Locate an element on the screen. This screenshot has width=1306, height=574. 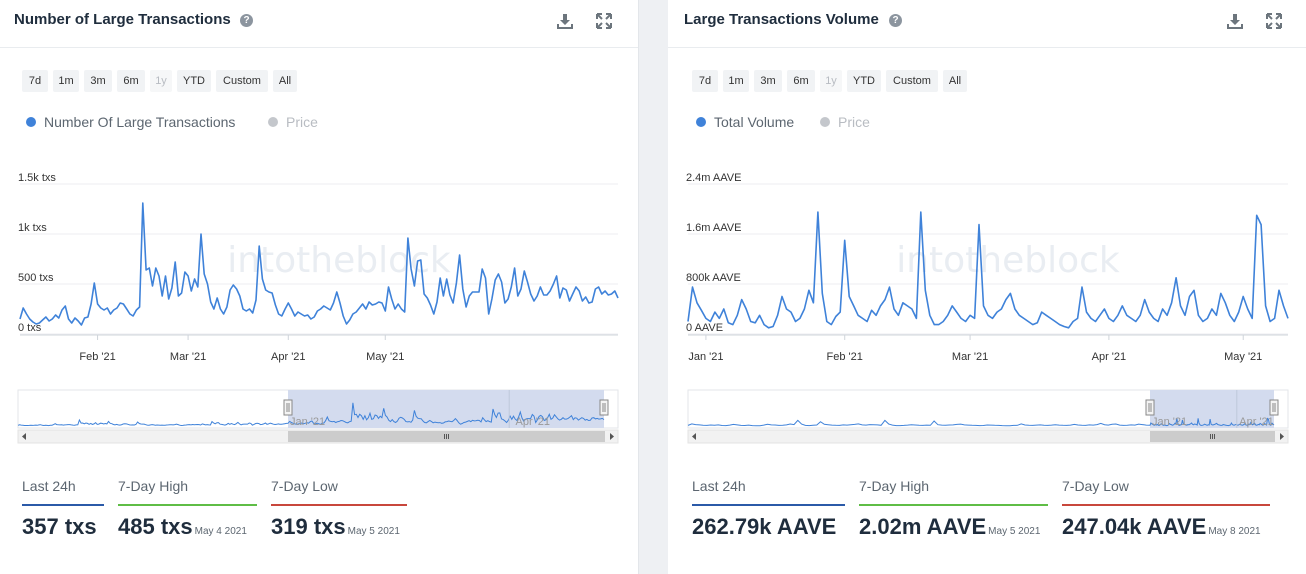
stat-7day-high: 7-Day High 2.02m AAVE May 5 2021 is located at coordinates (953, 509).